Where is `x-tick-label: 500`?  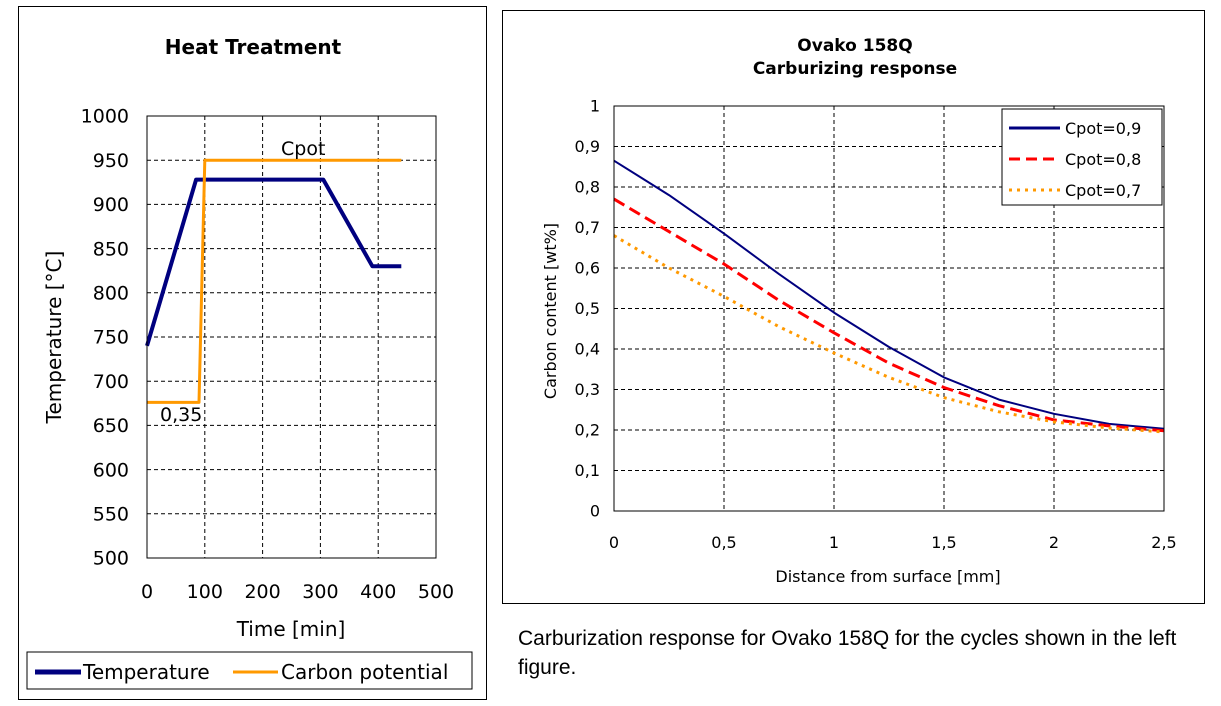 x-tick-label: 500 is located at coordinates (436, 592).